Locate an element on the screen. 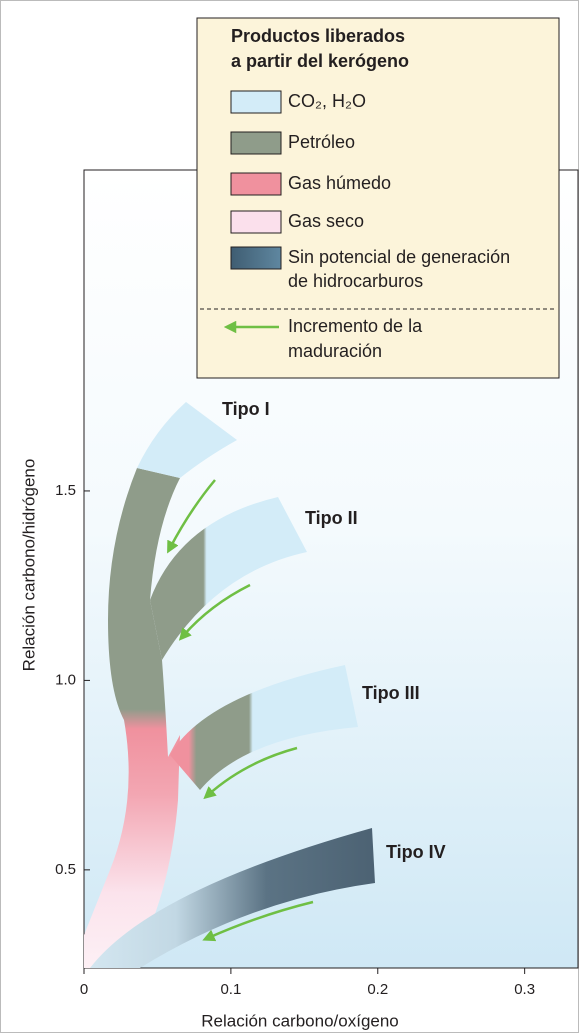 The height and width of the screenshot is (1033, 579). y-tick-label: 0.5 is located at coordinates (65, 869).